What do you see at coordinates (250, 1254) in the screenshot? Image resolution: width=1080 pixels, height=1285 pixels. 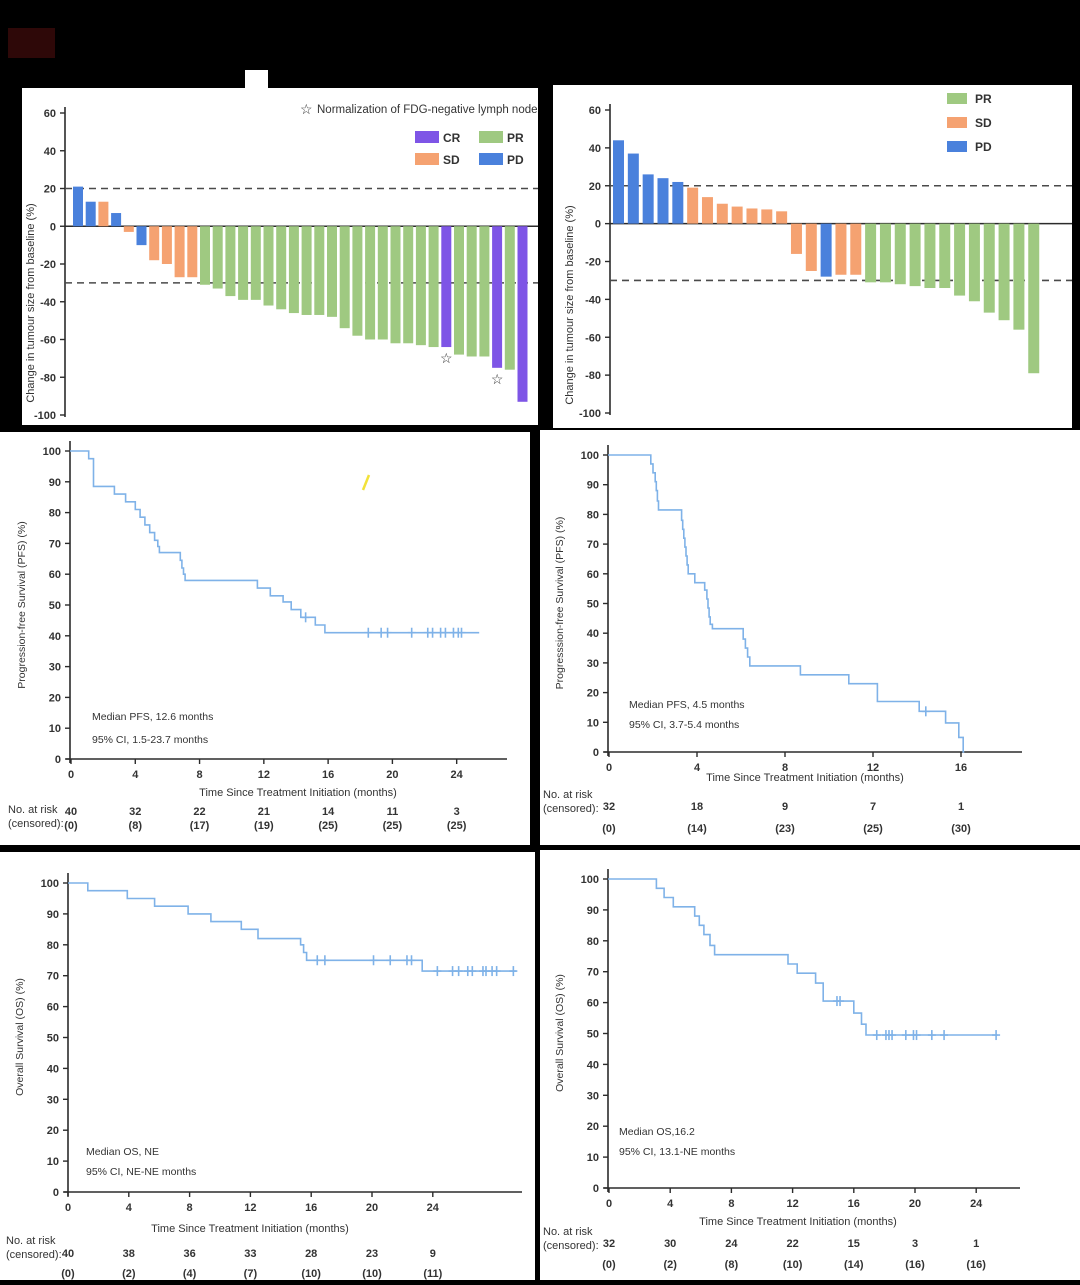 I see `risk-n: 33` at bounding box center [250, 1254].